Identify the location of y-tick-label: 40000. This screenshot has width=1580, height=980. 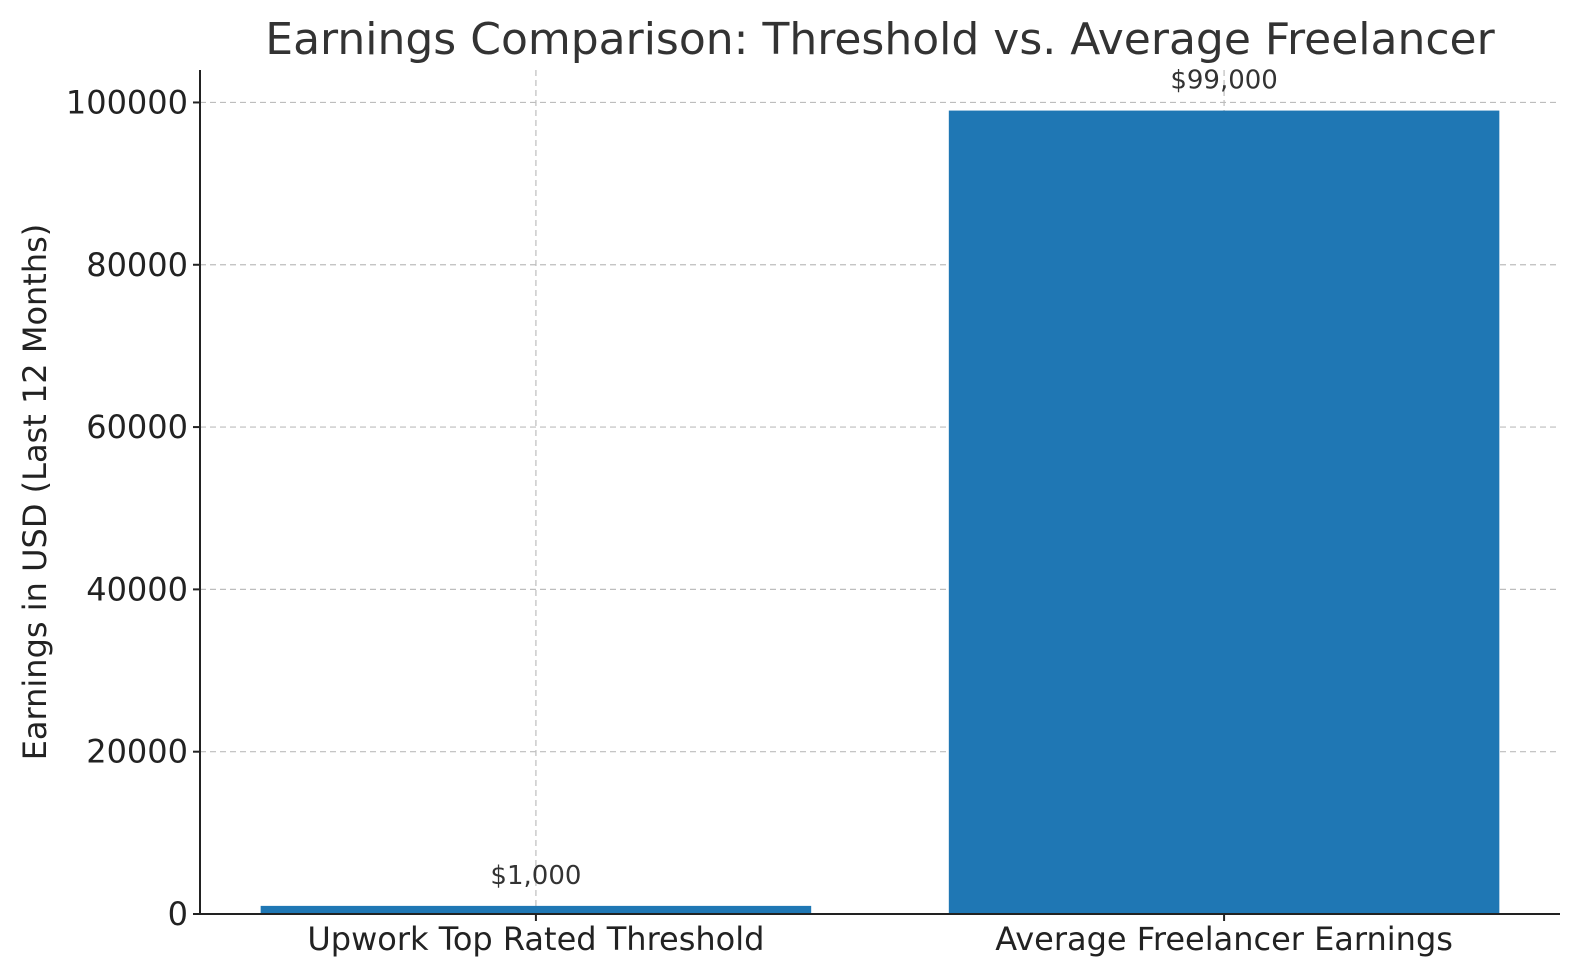
(137, 589).